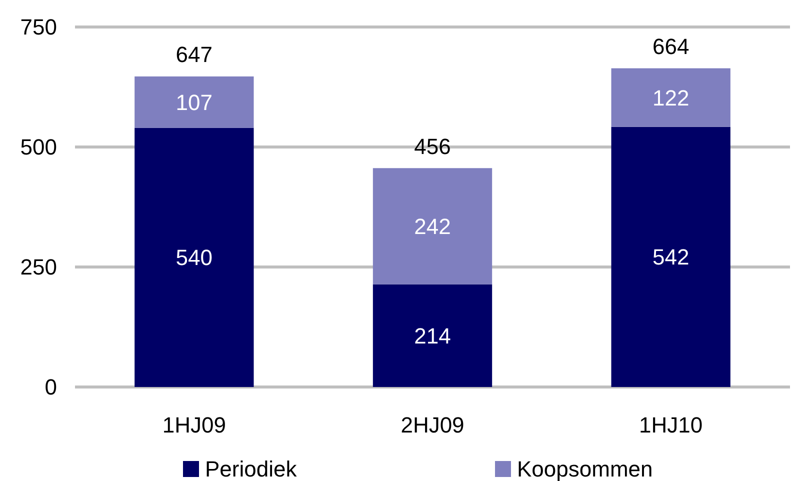 The height and width of the screenshot is (481, 794). I want to click on x-tick-label: 1HJ10, so click(671, 425).